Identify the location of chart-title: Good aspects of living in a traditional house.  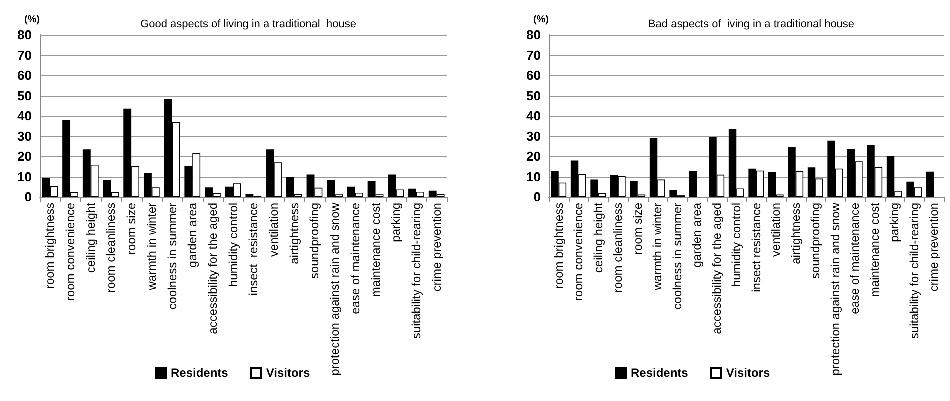
(248, 24).